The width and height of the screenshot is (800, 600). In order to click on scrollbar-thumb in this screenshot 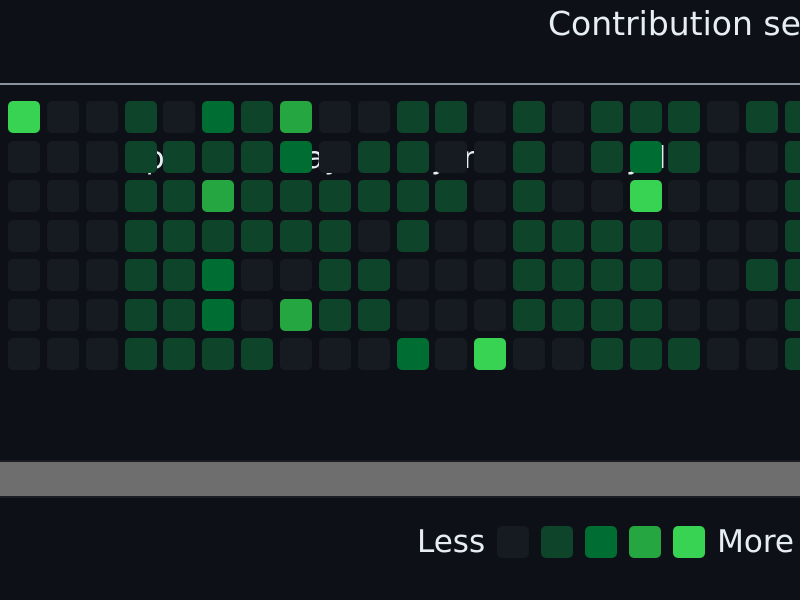, I will do `click(400, 479)`.